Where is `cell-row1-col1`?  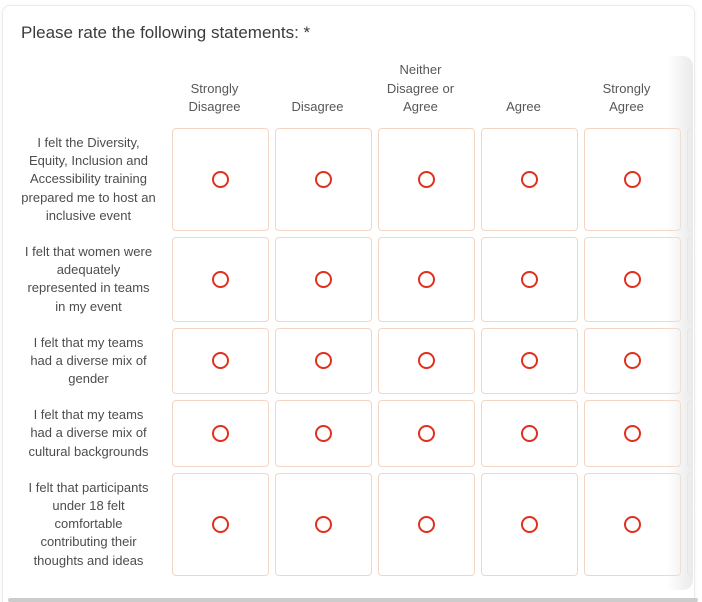
cell-row1-col1 is located at coordinates (220, 179).